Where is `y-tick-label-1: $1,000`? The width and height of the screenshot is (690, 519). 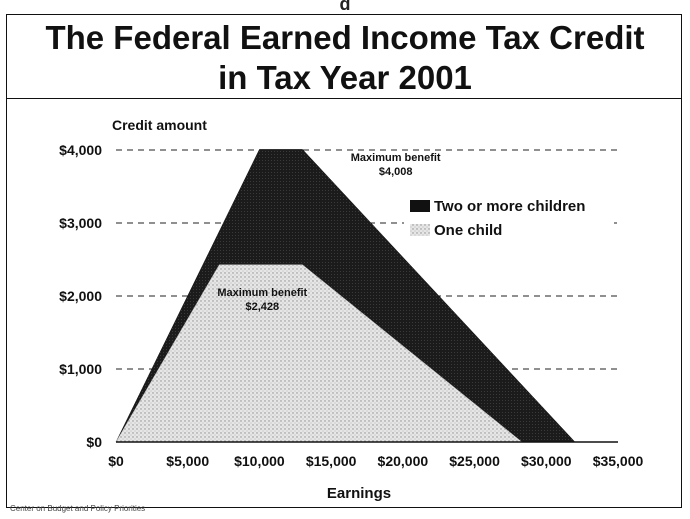 y-tick-label-1: $1,000 is located at coordinates (80, 369).